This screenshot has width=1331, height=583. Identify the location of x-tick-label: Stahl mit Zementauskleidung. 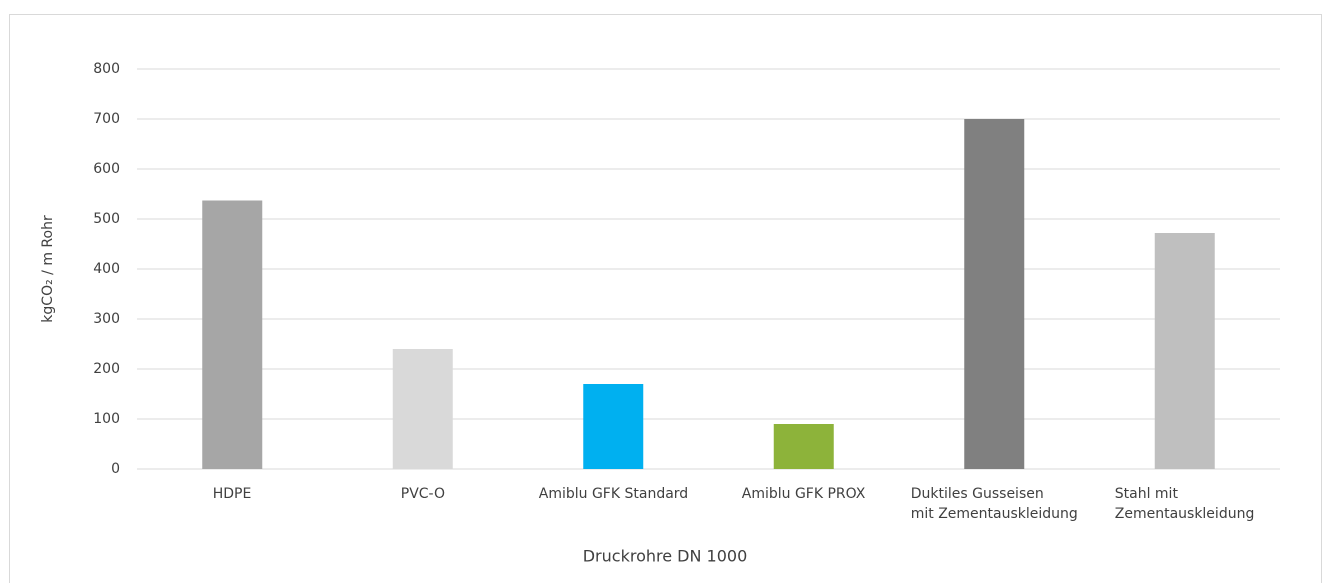
(1184, 504).